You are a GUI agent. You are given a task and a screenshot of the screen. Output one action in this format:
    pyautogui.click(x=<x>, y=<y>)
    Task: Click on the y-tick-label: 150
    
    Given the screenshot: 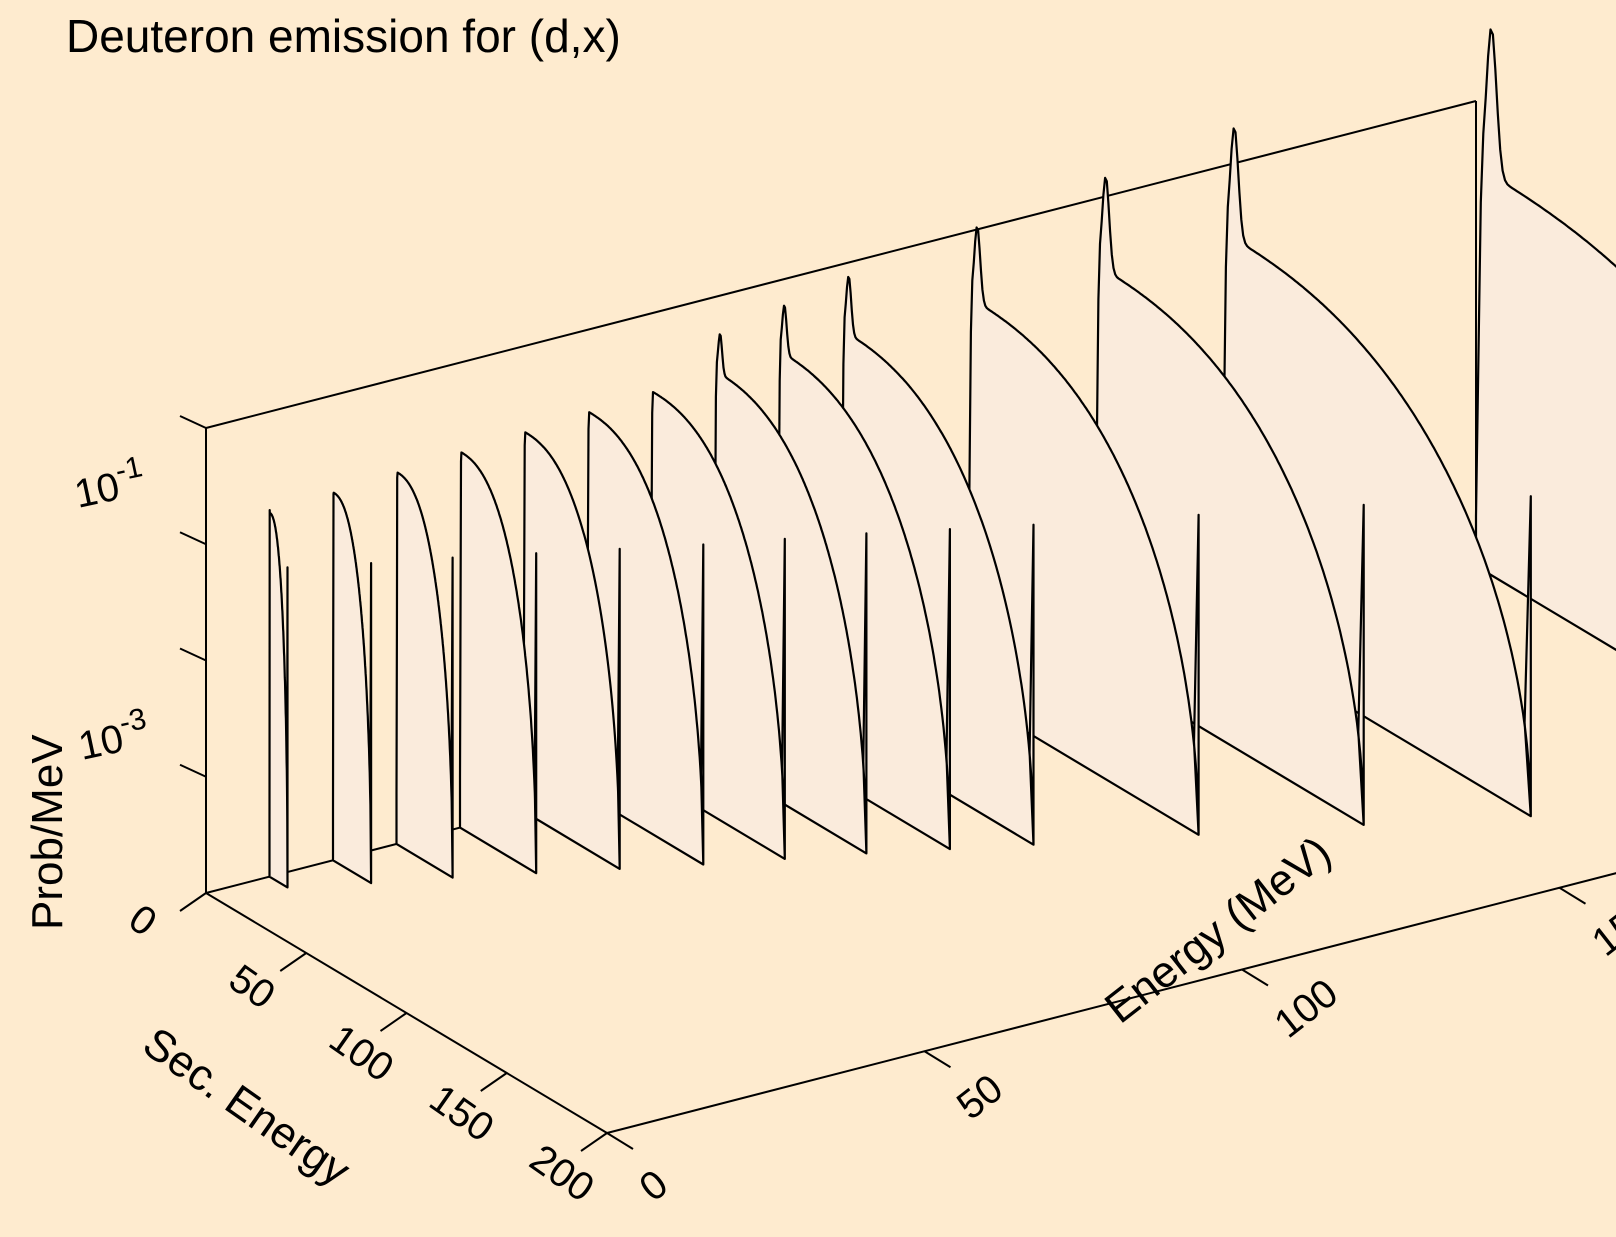 What is the action you would take?
    pyautogui.click(x=1600, y=927)
    